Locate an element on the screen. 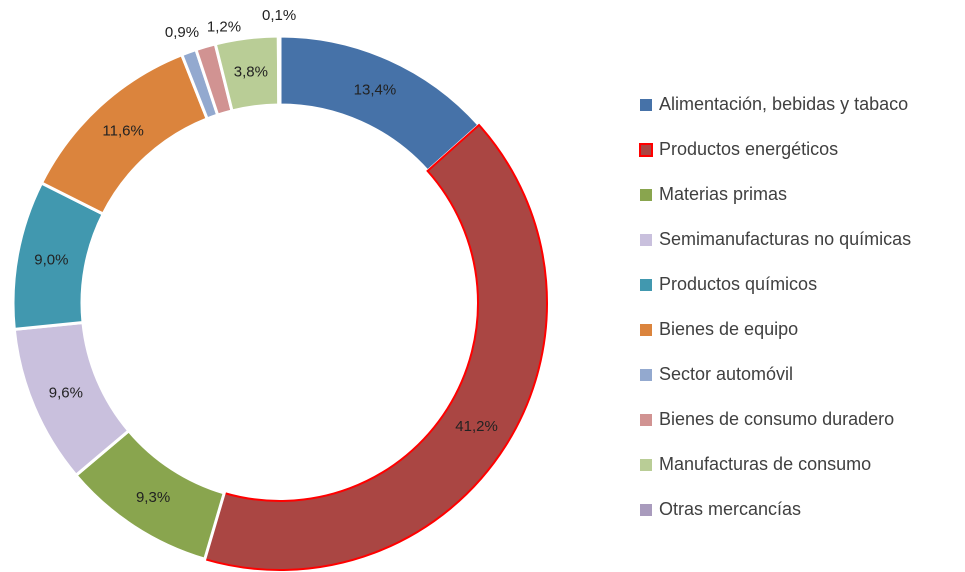 This screenshot has height=572, width=965. data-label: 0,1% is located at coordinates (279, 15).